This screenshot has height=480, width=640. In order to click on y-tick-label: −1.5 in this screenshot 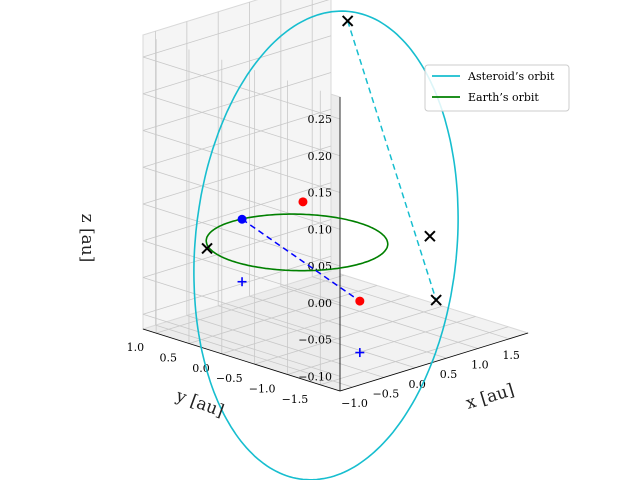, I will do `click(295, 399)`.